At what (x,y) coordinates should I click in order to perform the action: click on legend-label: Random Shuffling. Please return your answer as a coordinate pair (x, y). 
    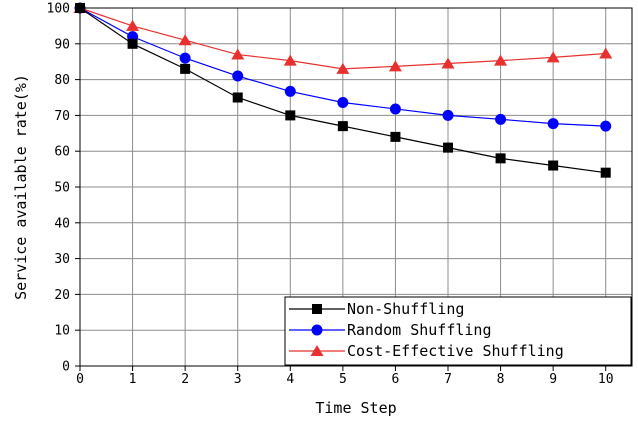
    Looking at the image, I should click on (419, 330).